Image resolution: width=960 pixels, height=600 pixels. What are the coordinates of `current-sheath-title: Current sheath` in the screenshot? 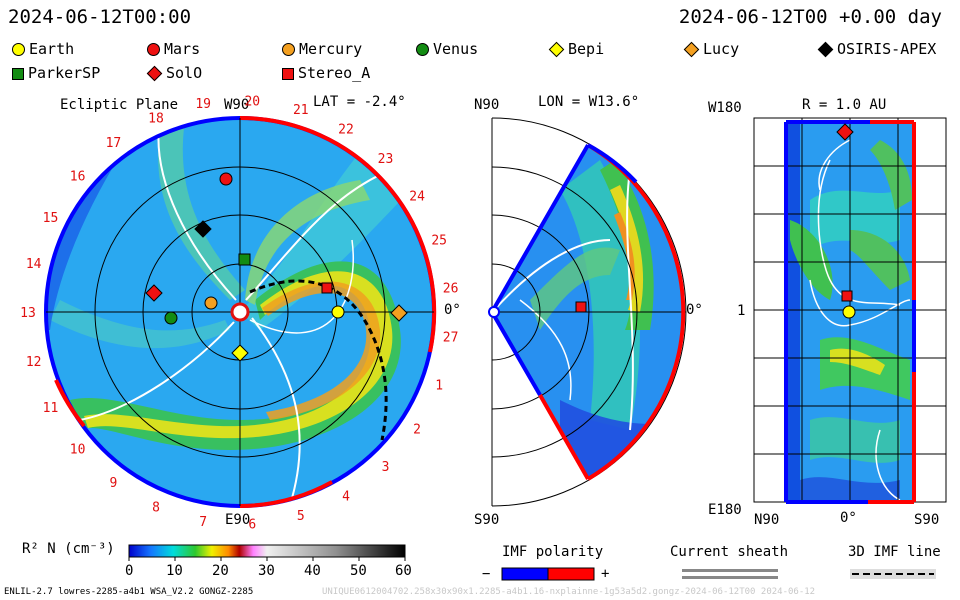 It's located at (729, 552).